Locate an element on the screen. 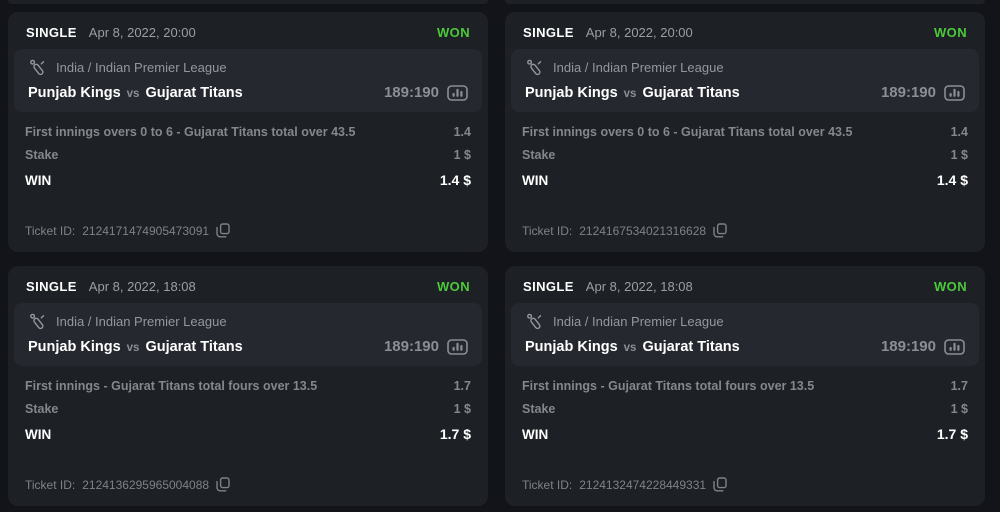 Image resolution: width=1000 pixels, height=512 pixels. card-header: SINGLE Apr 8, 2022, 18:08 WON is located at coordinates (248, 286).